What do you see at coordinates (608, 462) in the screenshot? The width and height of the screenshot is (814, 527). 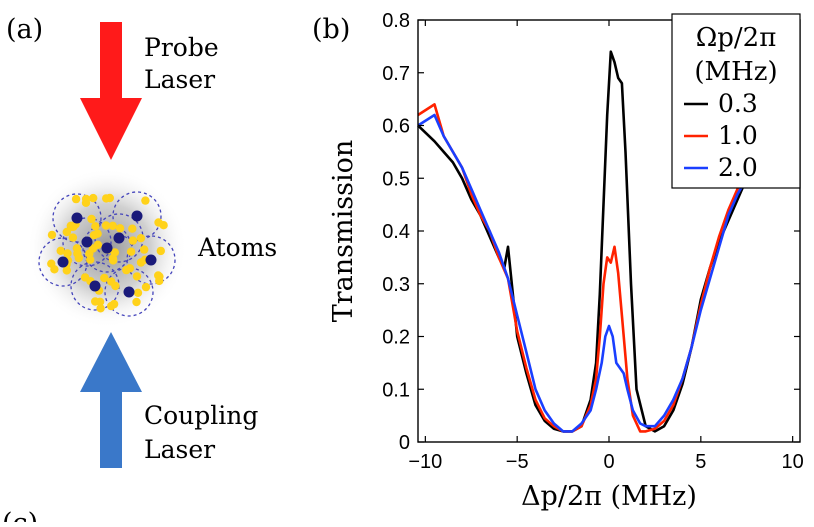 I see `x-tick-label: 0` at bounding box center [608, 462].